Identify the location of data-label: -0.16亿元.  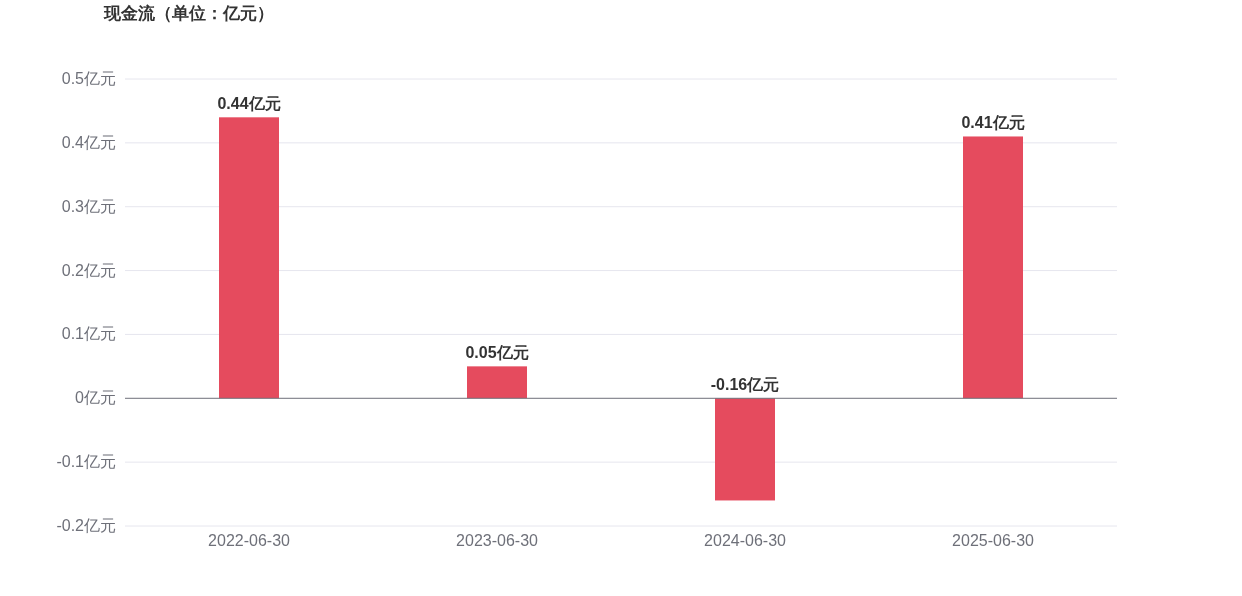
(745, 385).